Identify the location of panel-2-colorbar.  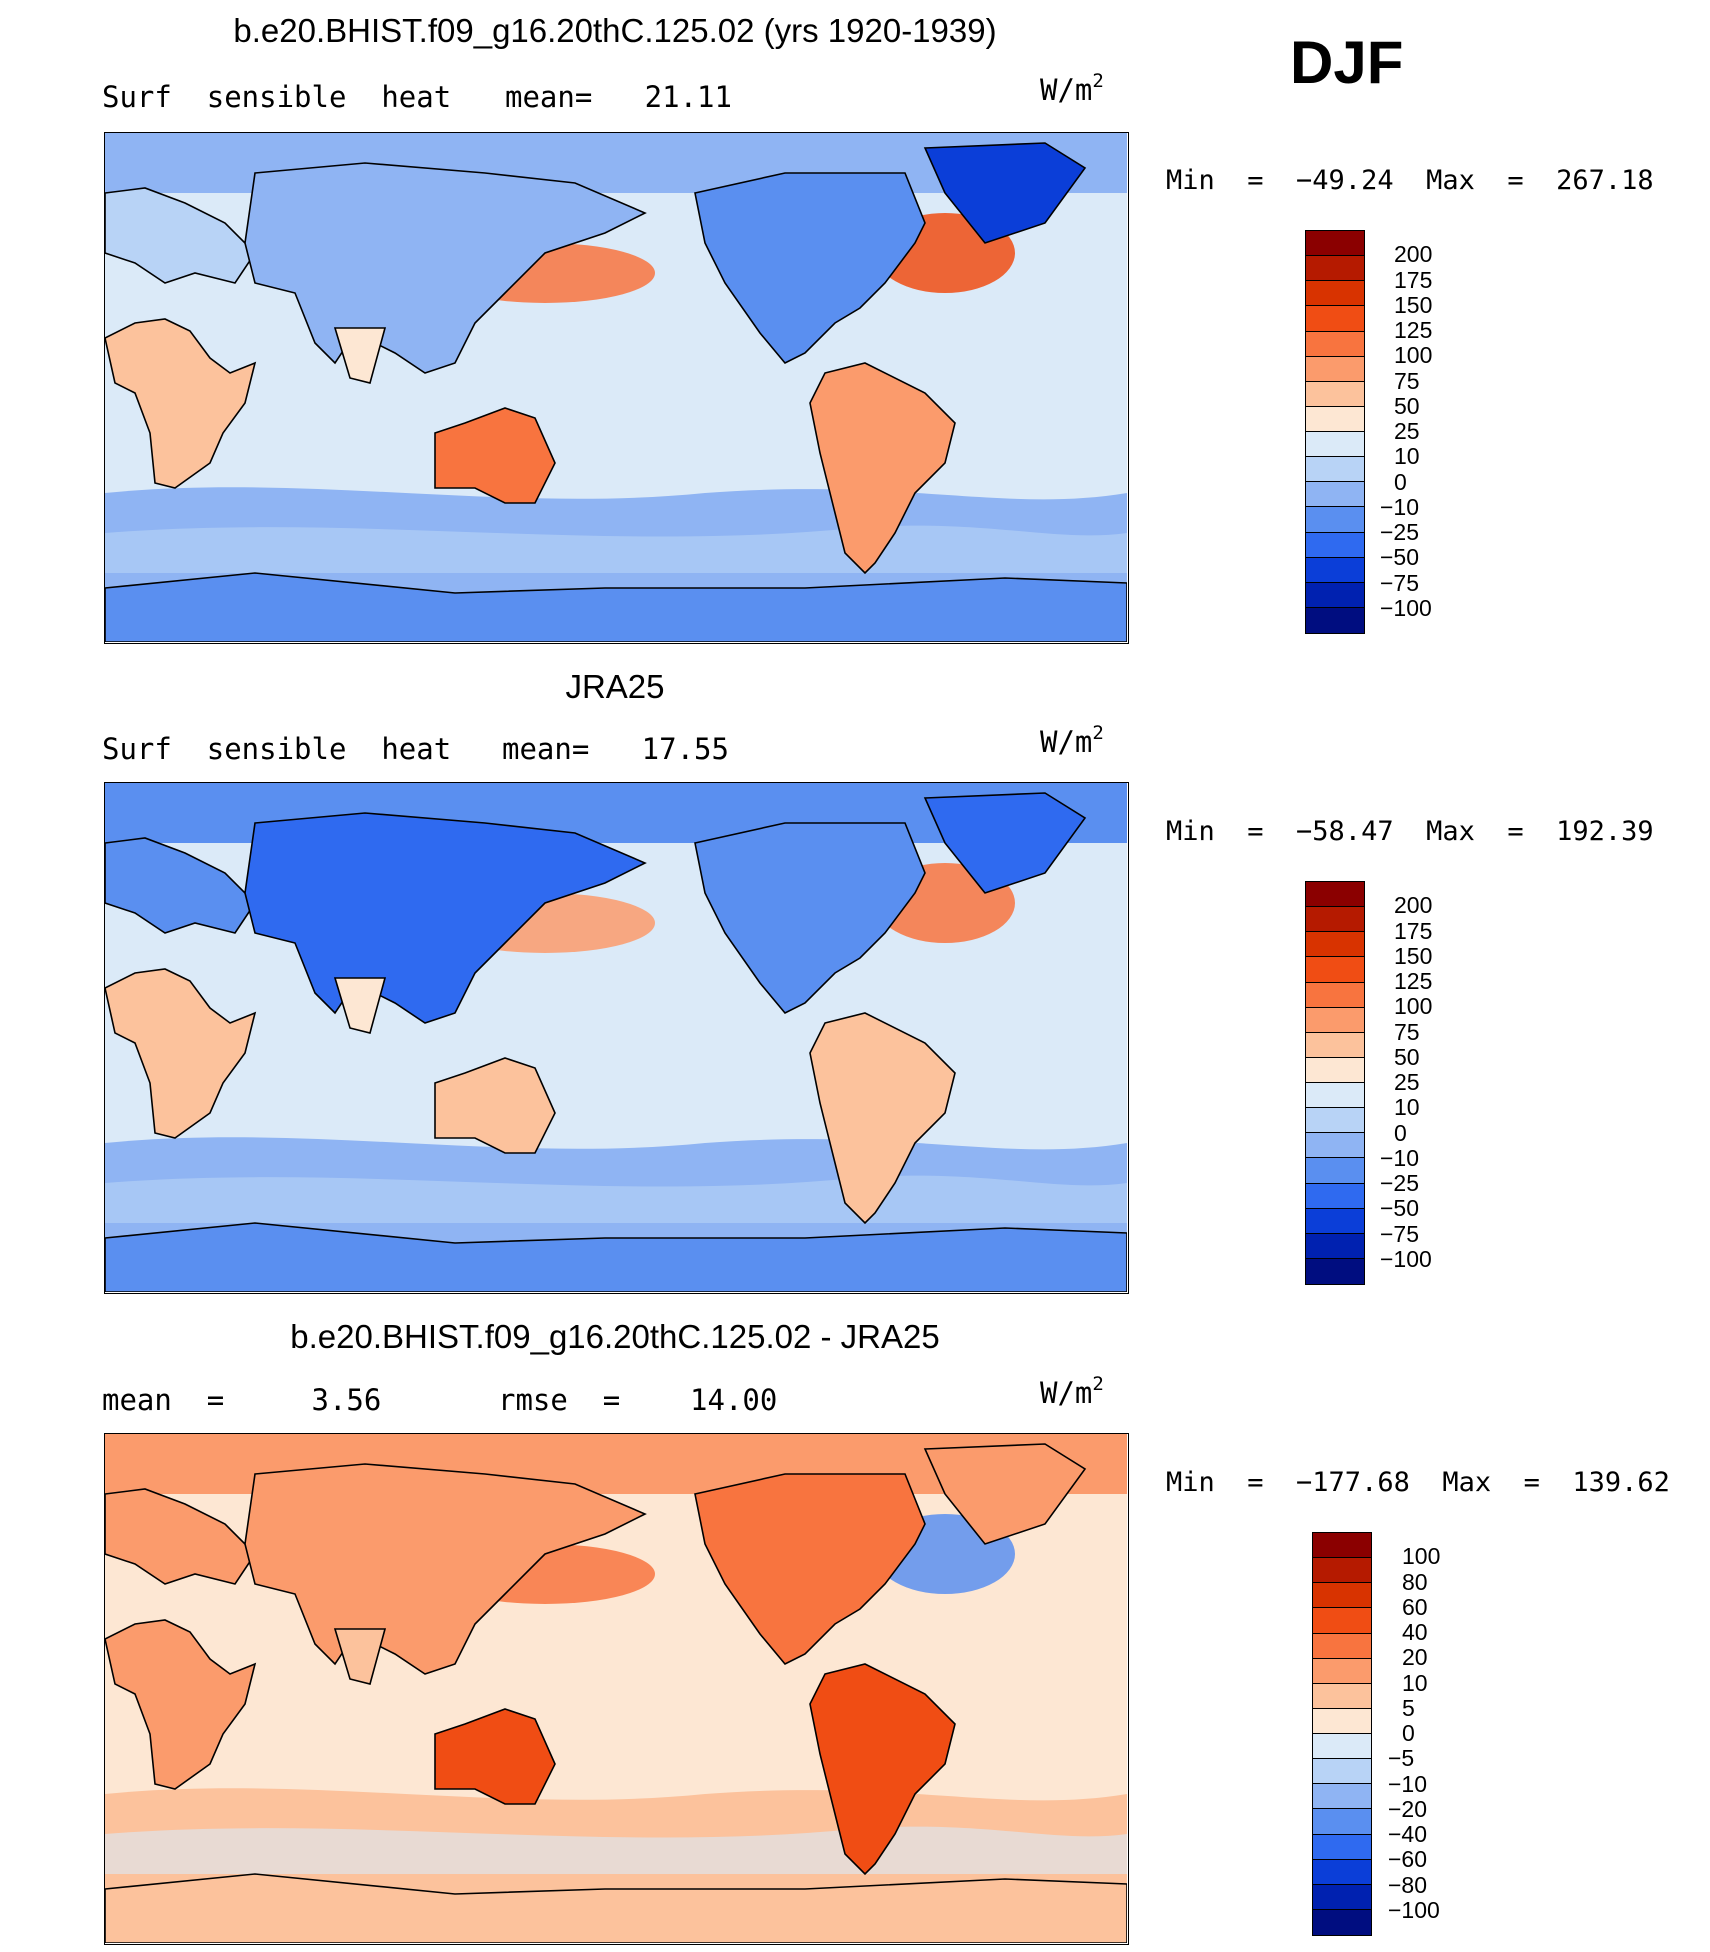
(1335, 1083).